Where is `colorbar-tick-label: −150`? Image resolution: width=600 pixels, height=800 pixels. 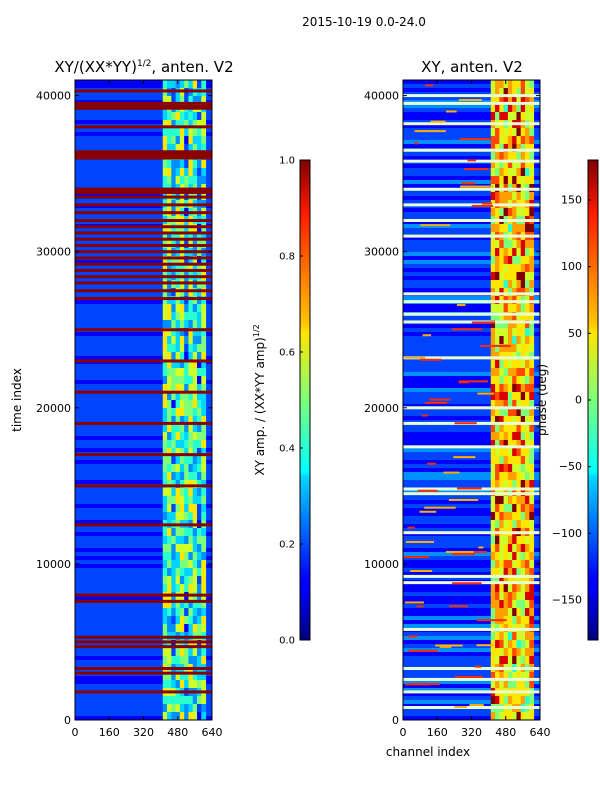
colorbar-tick-label: −150 is located at coordinates (567, 600).